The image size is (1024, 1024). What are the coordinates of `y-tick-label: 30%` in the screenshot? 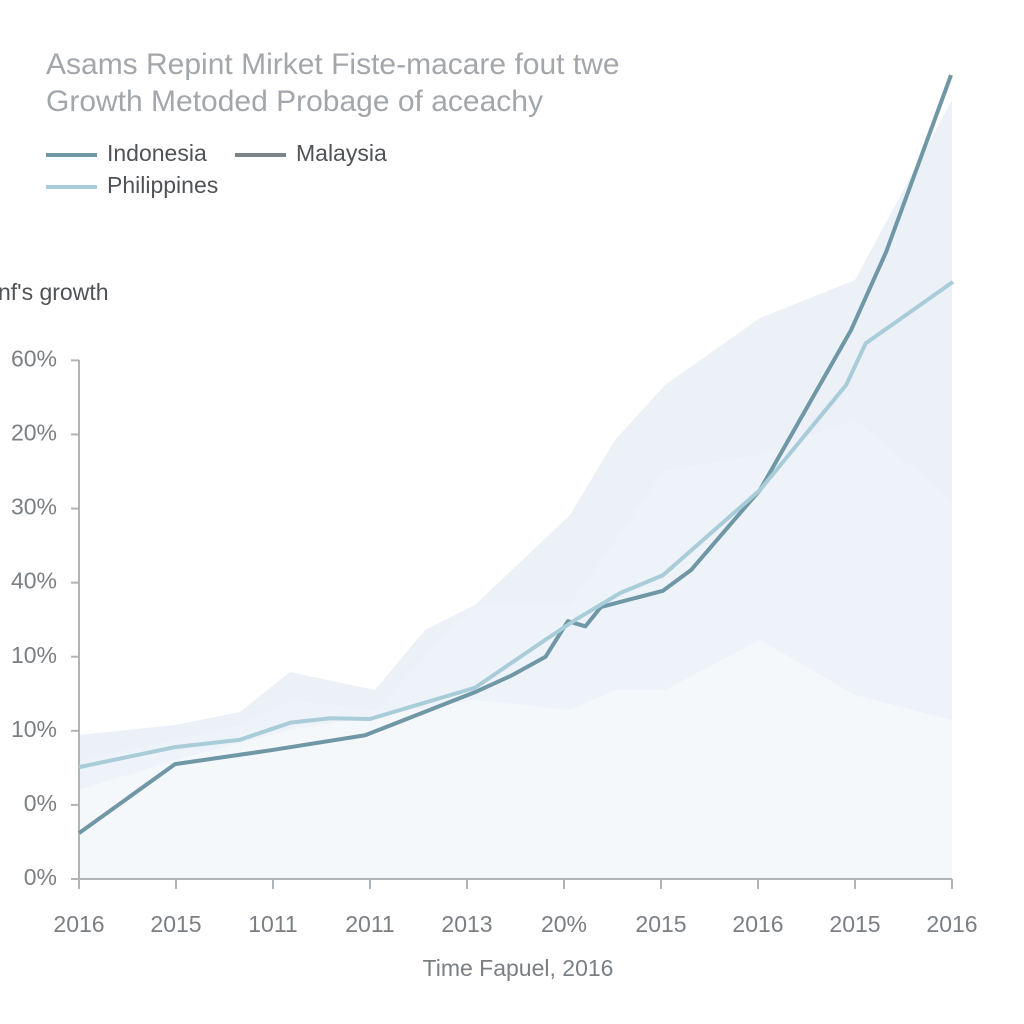 It's located at (34, 507).